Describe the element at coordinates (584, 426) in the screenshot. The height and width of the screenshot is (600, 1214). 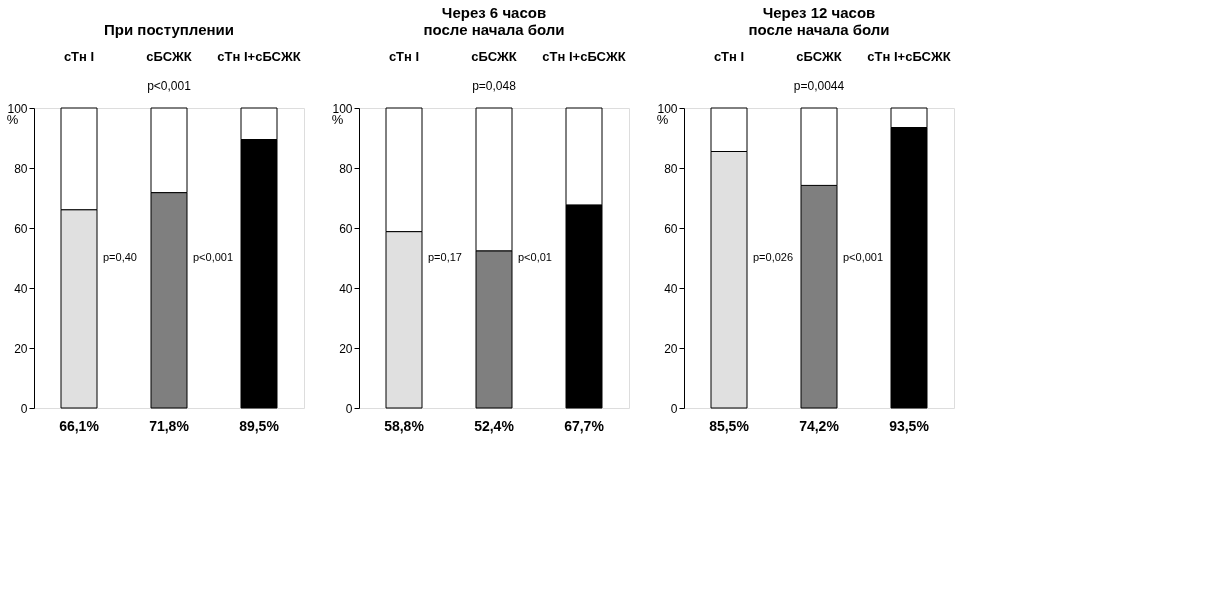
I see `data-label: 67,7%` at that location.